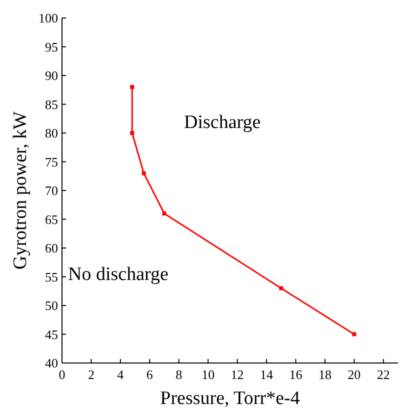  I want to click on y-tick-label: 40, so click(51, 363).